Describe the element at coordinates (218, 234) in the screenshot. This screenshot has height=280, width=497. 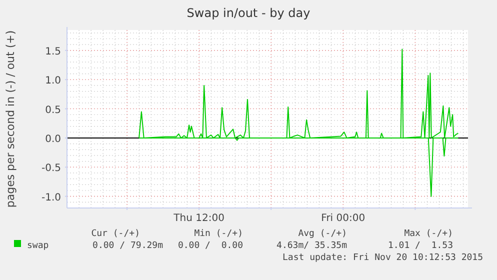
I see `text: Min (-/+)` at that location.